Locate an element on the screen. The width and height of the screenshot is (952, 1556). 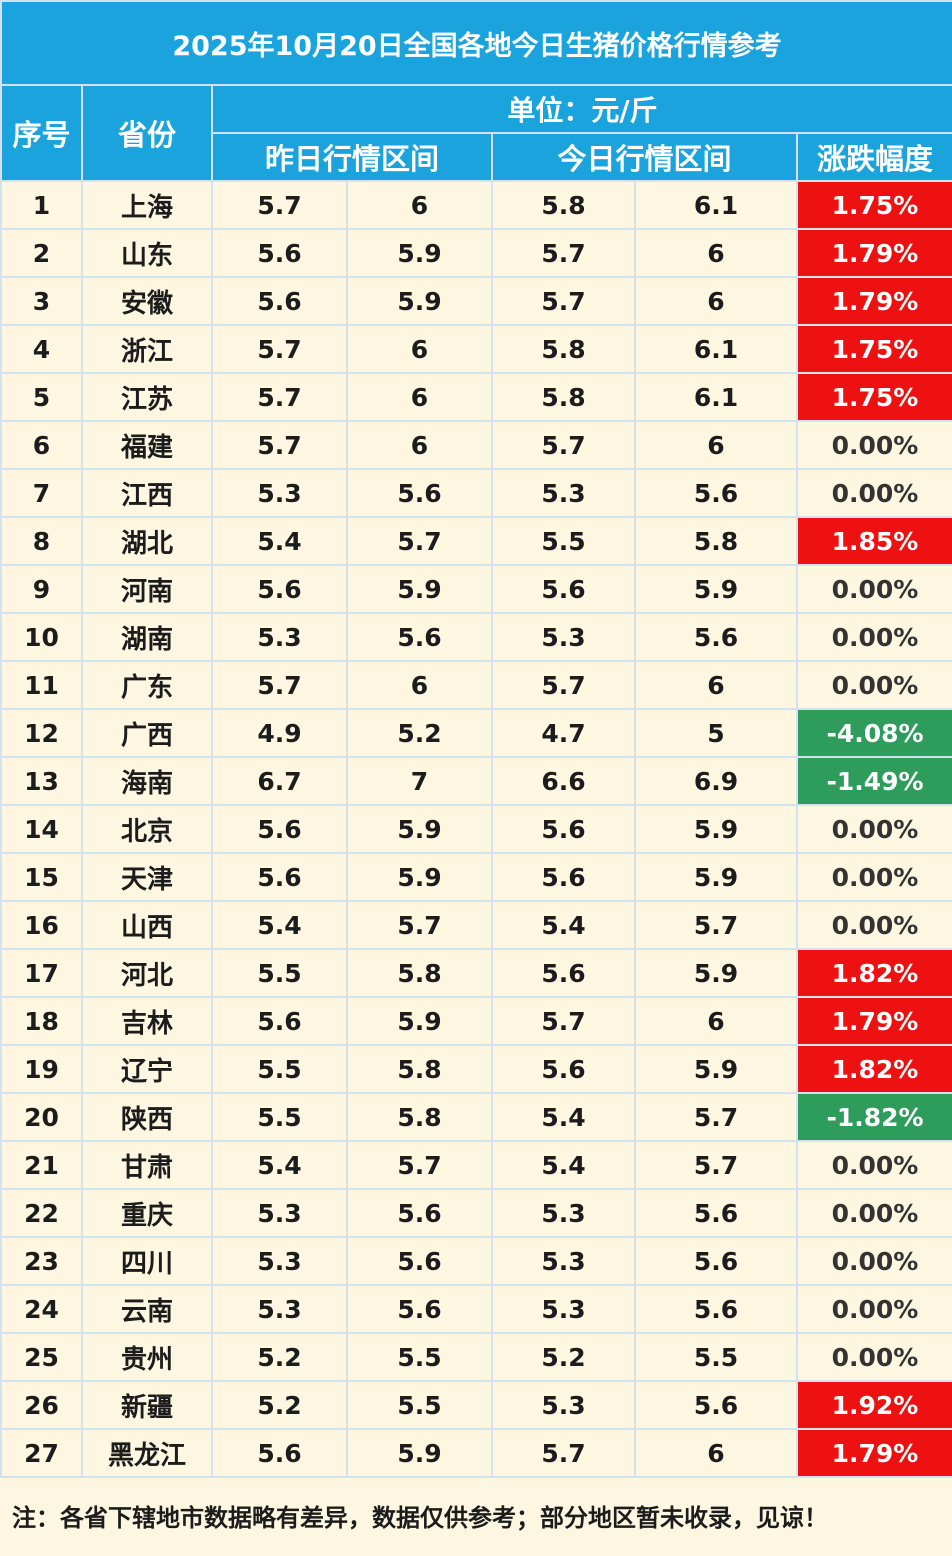
table-row: 16 山西 5.4 5.7 5.4 5.7 0.00% is located at coordinates (476, 925).